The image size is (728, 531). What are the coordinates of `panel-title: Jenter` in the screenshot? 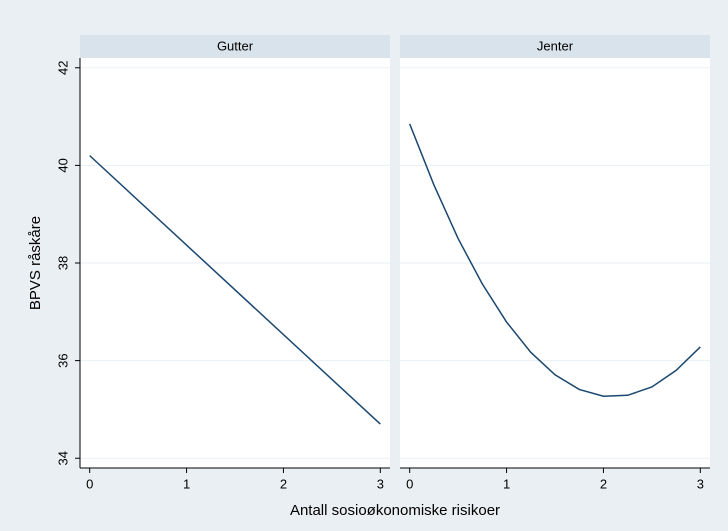 It's located at (555, 45).